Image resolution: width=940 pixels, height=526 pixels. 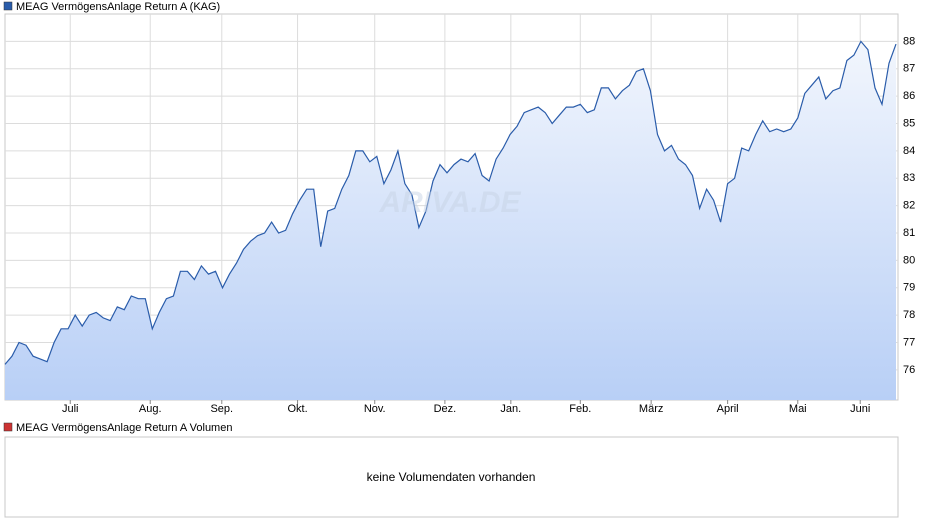 What do you see at coordinates (909, 69) in the screenshot?
I see `y-tick-label: 87` at bounding box center [909, 69].